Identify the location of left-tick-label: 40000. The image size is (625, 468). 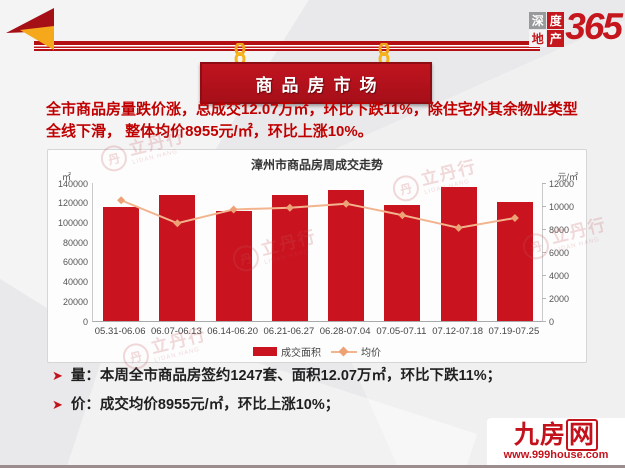
(75, 282).